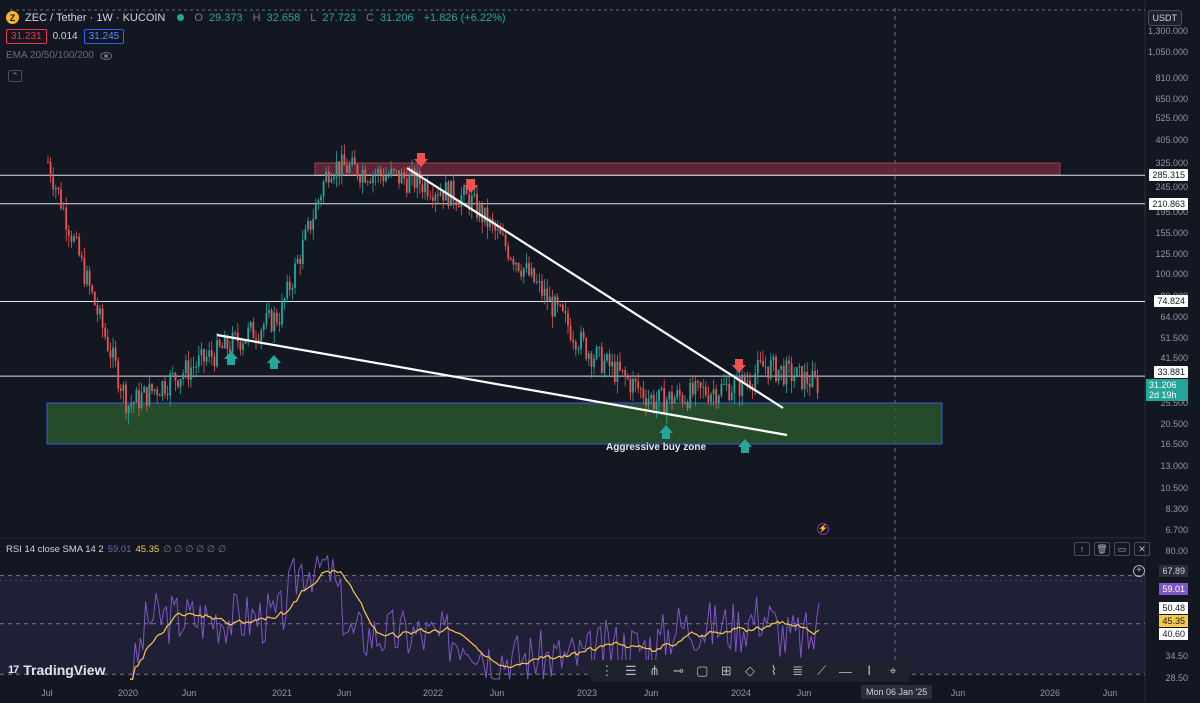 The image size is (1200, 703). What do you see at coordinates (1122, 549) in the screenshot?
I see `maximize-pane-icon: ▭` at bounding box center [1122, 549].